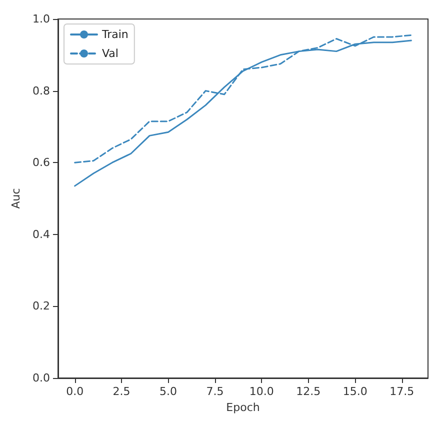 This screenshot has width=438, height=421. What do you see at coordinates (16, 198) in the screenshot?
I see `y-axis-title: Auc` at bounding box center [16, 198].